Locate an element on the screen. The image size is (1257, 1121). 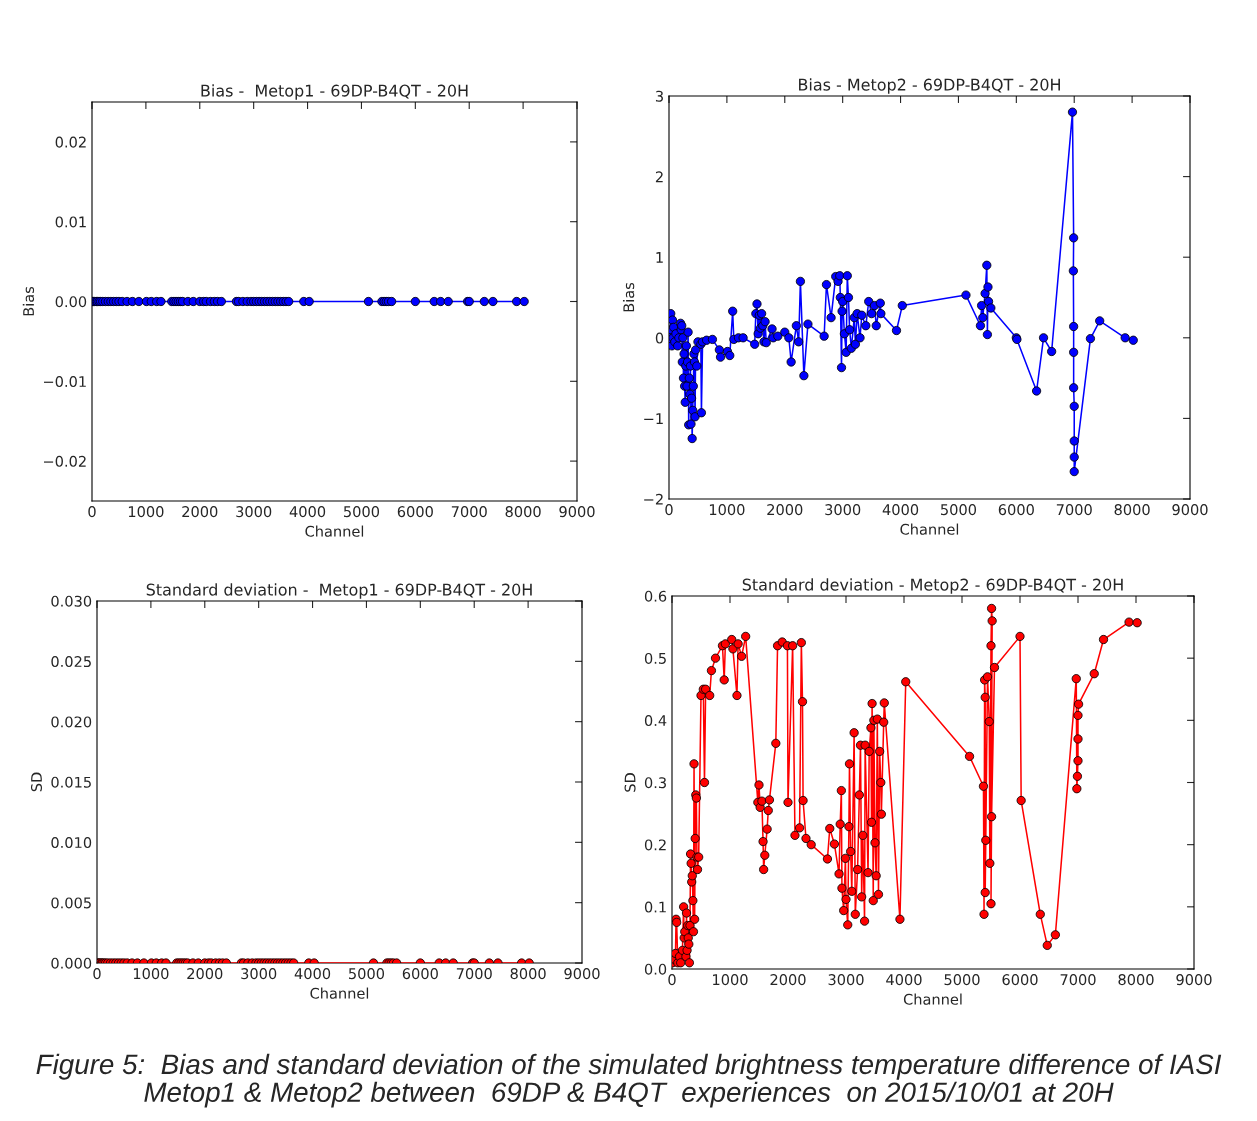
y-tick-label: 0.005 is located at coordinates (71, 903).